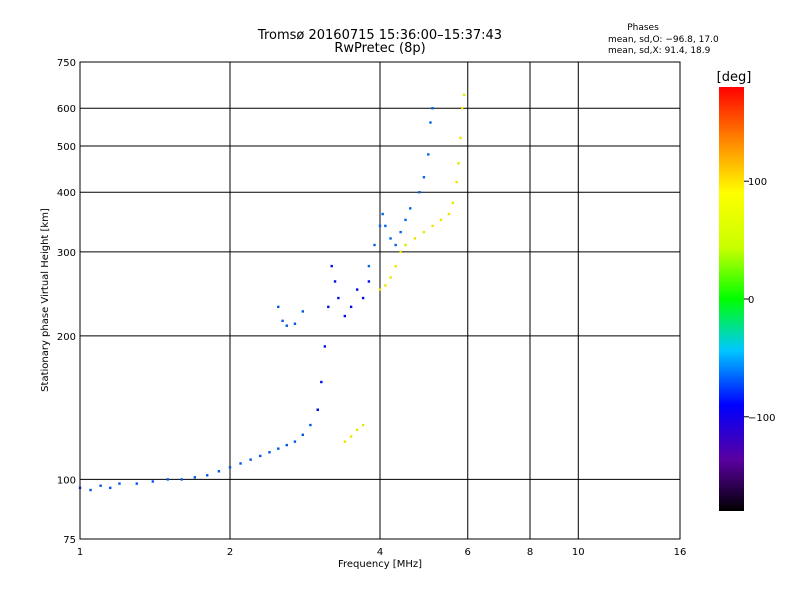 Image resolution: width=800 pixels, height=600 pixels. Describe the element at coordinates (69, 540) in the screenshot. I see `y-tick-label: 75` at that location.